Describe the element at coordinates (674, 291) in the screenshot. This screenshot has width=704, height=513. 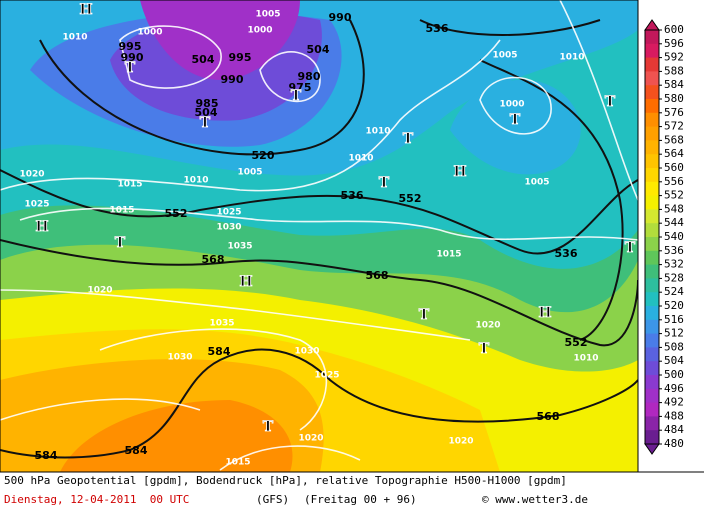
I see `colorbar-label: 524` at that location.